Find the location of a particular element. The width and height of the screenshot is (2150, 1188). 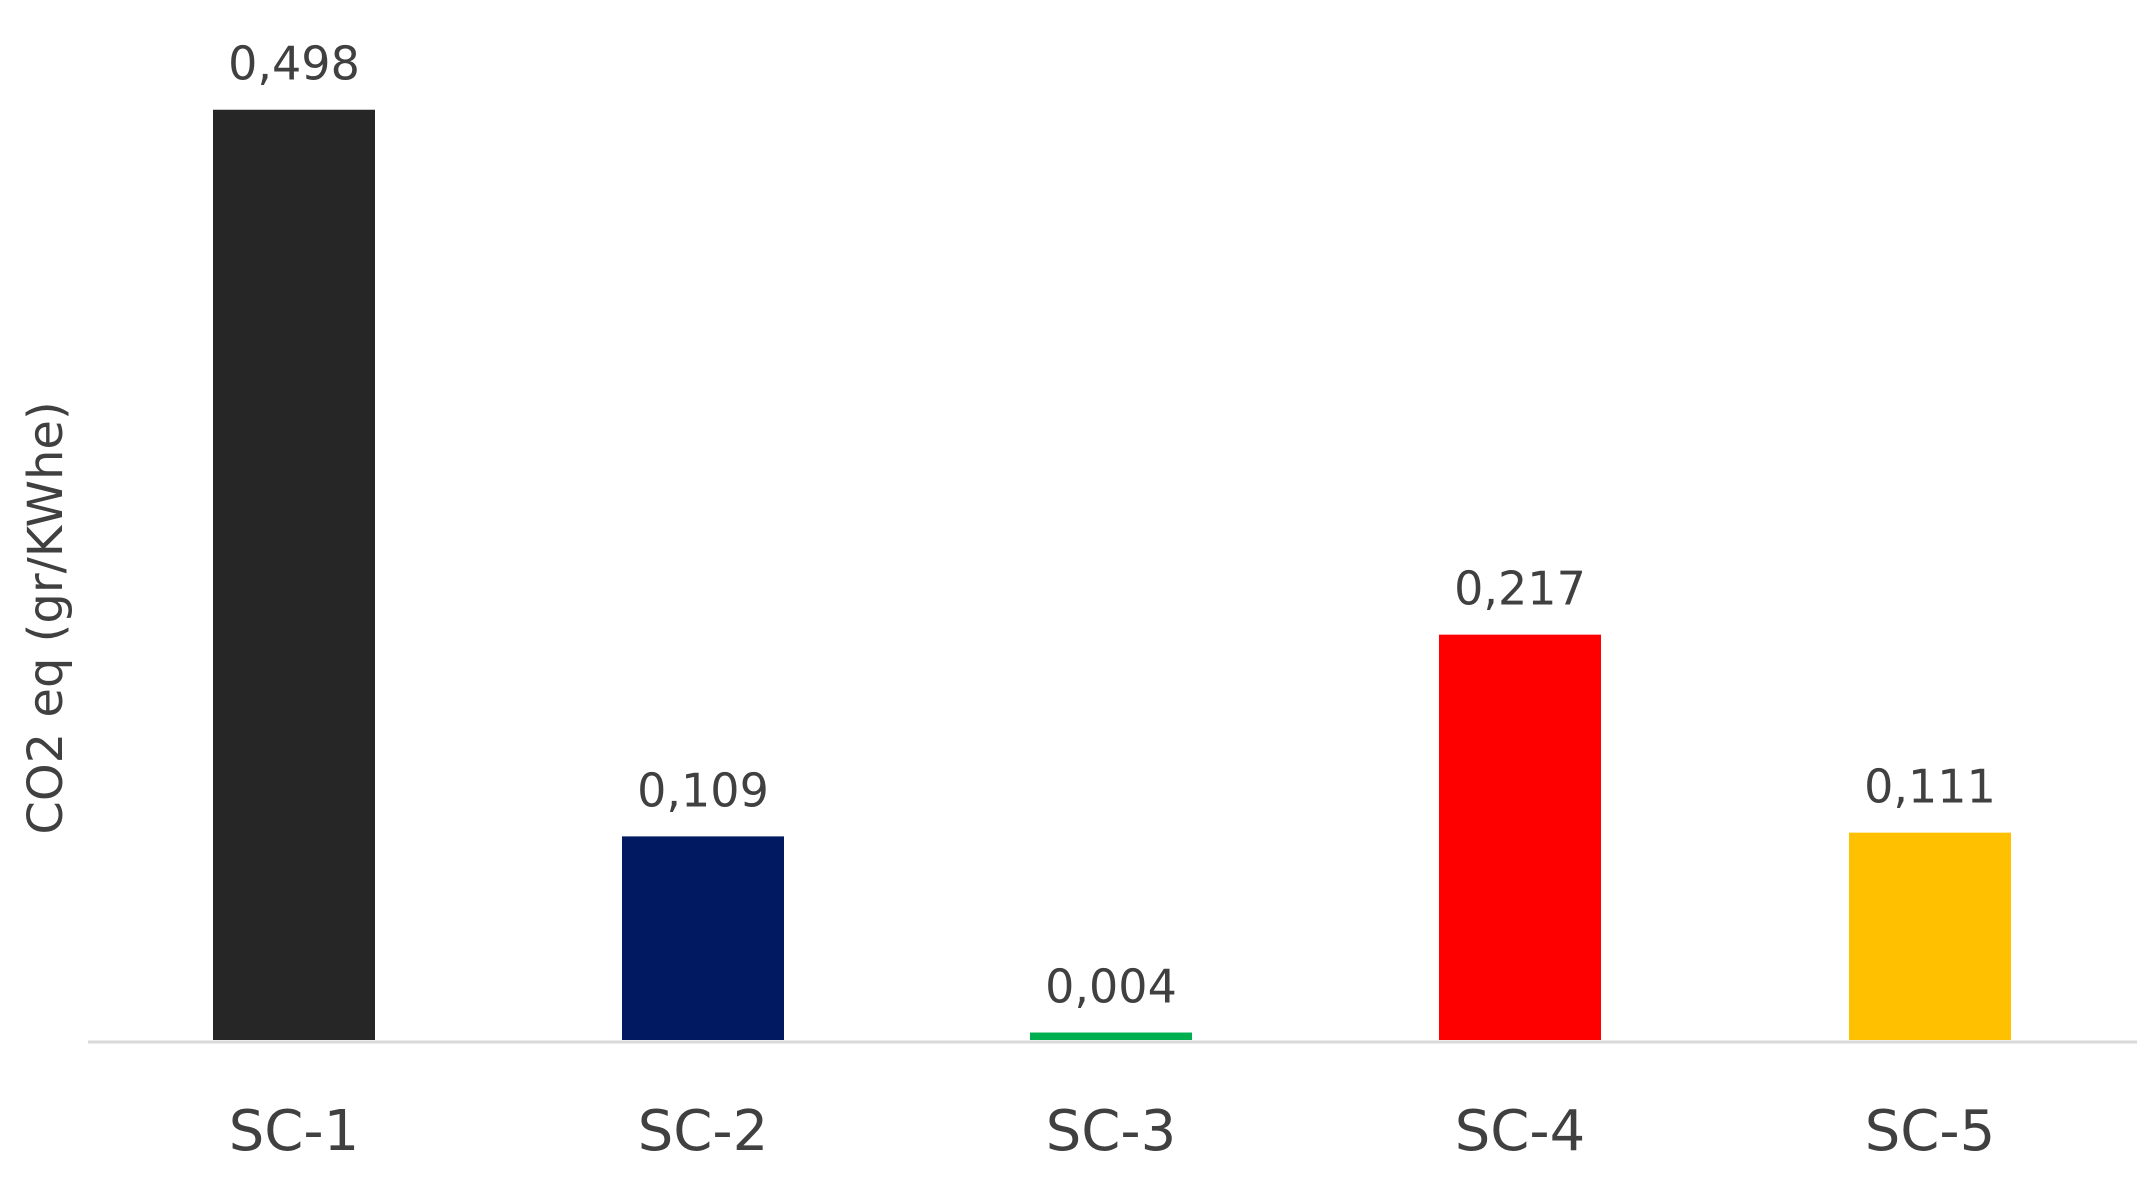

y-axis-label: CO2 eq (gr/KWhe) is located at coordinates (46, 617).